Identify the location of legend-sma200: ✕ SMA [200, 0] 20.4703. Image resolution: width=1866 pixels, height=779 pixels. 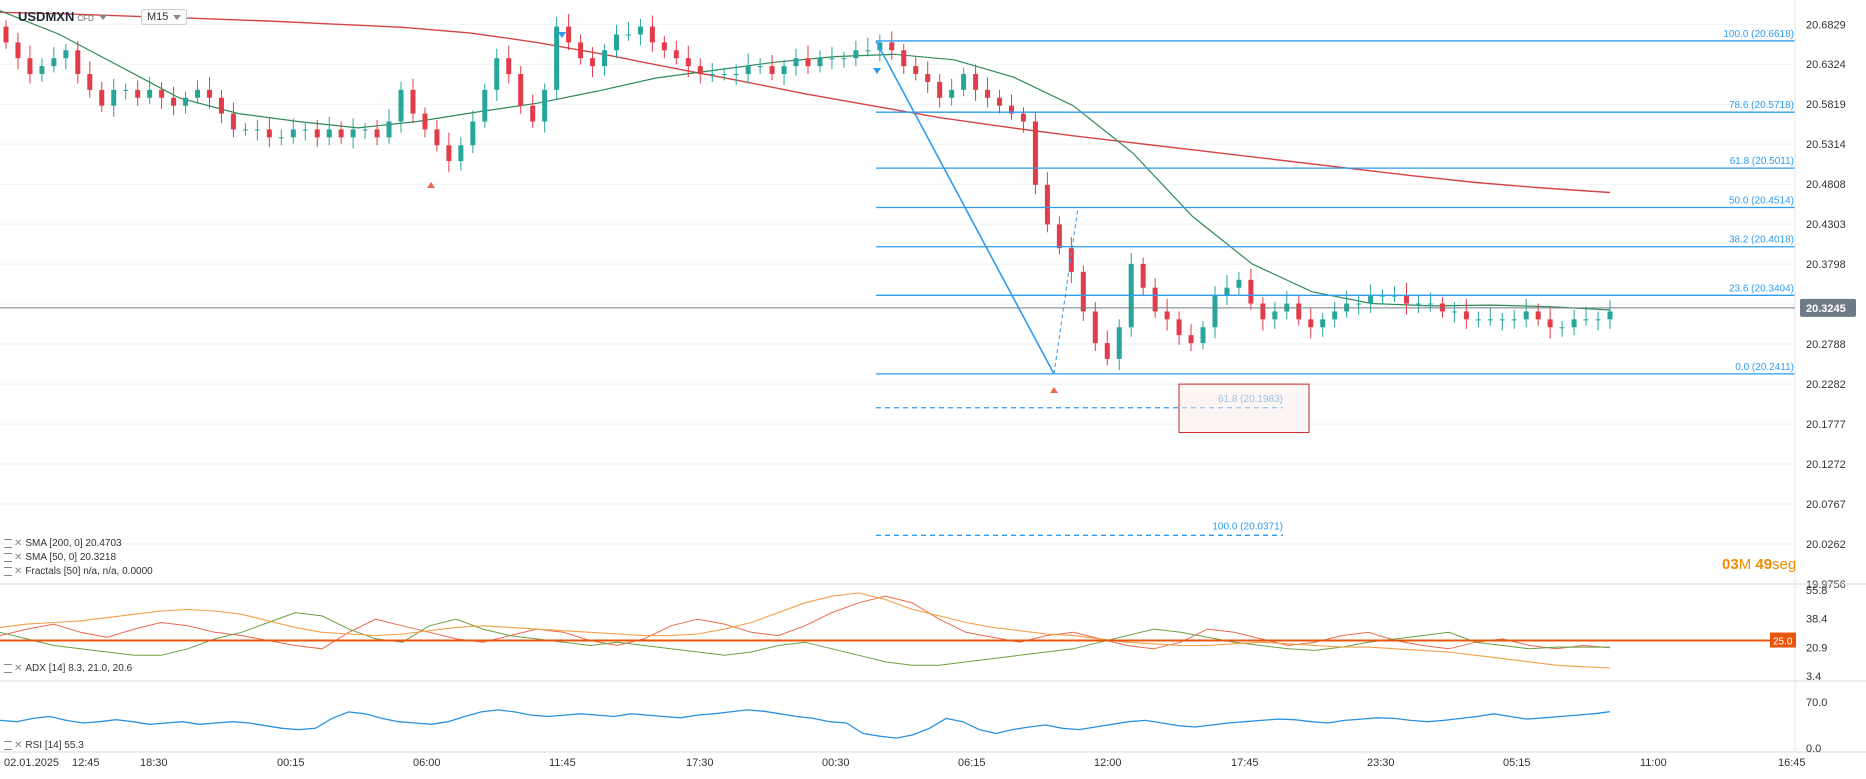
(63, 543).